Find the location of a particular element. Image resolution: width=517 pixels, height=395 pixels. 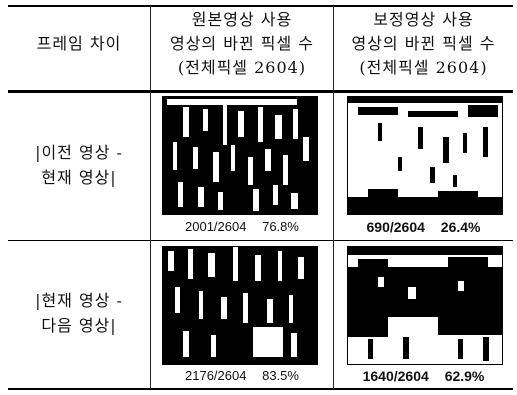

row1-corrected-caption: 690/2604 26.4% is located at coordinates (423, 227).